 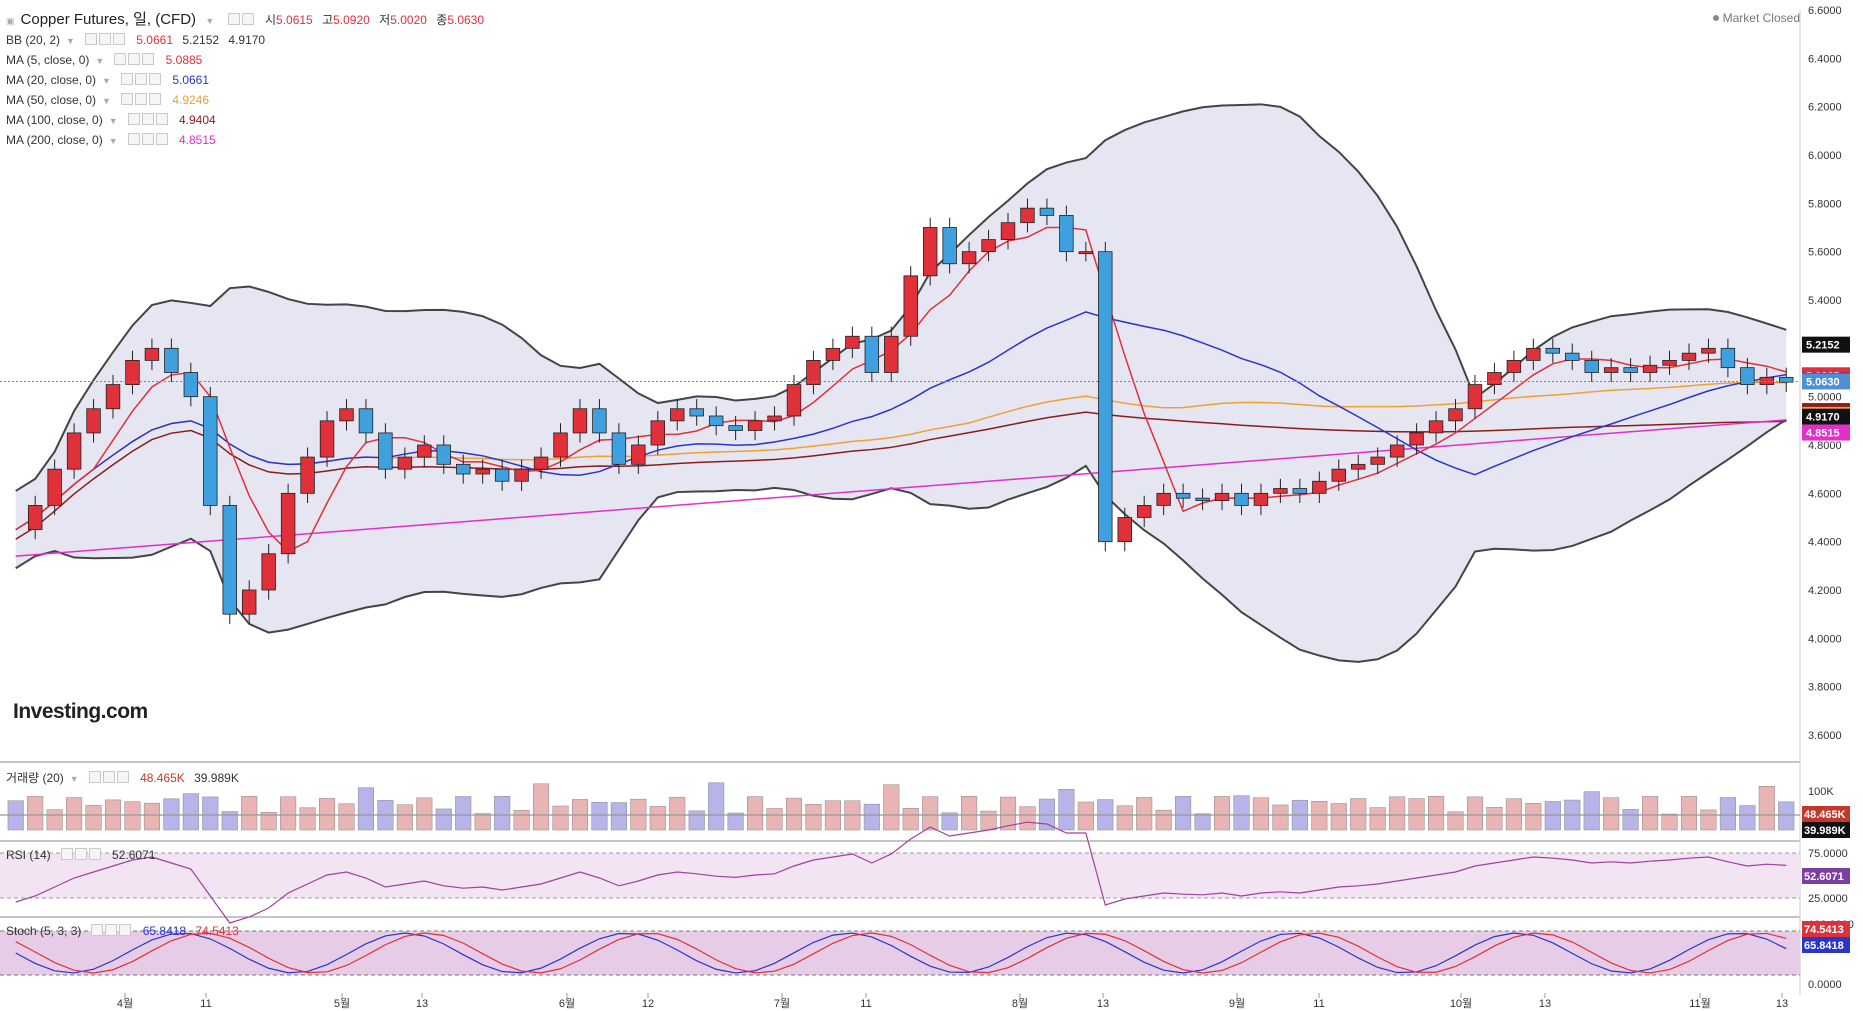 I want to click on legend-stoch: Stoch (5, 3, 3) 65.8418 74.5413, so click(x=122, y=931).